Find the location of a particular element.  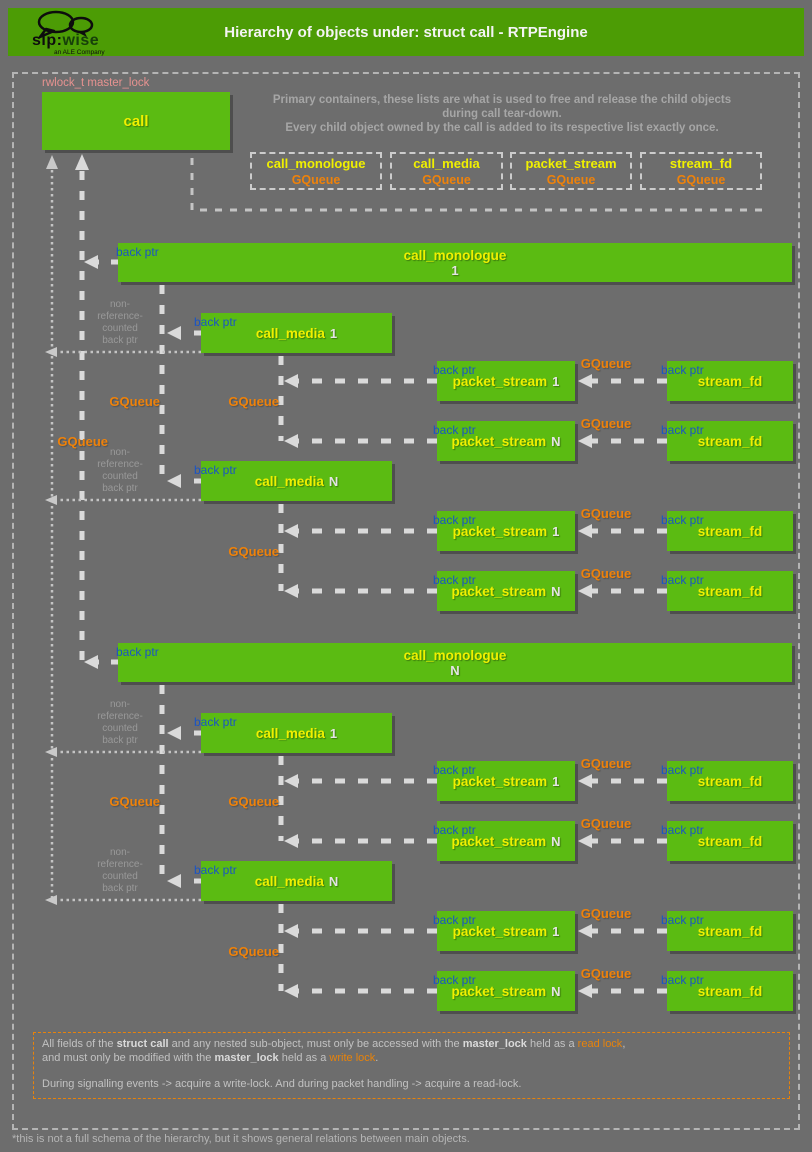

sipwise-logo: sip:wise an ALE Company is located at coordinates (69, 33).